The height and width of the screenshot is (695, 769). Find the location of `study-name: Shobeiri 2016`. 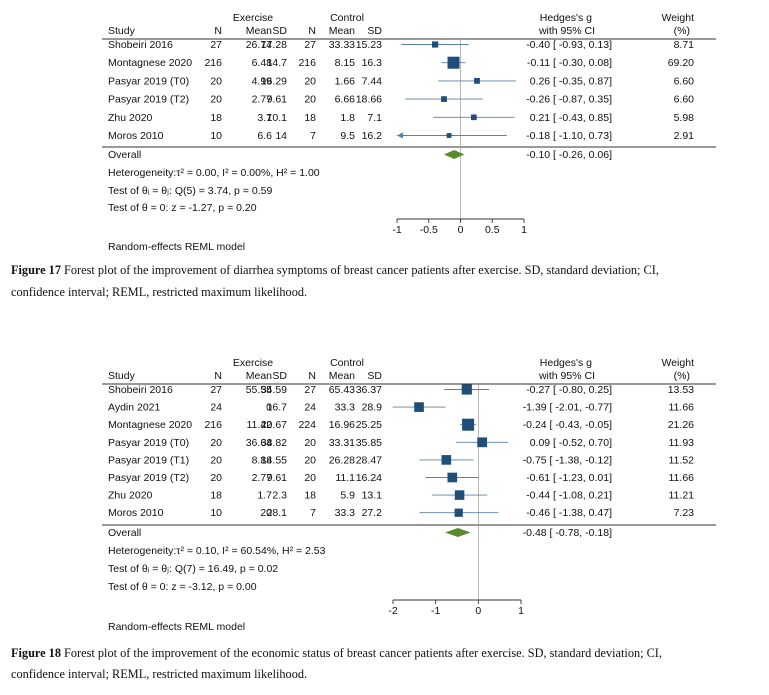

study-name: Shobeiri 2016 is located at coordinates (140, 45).